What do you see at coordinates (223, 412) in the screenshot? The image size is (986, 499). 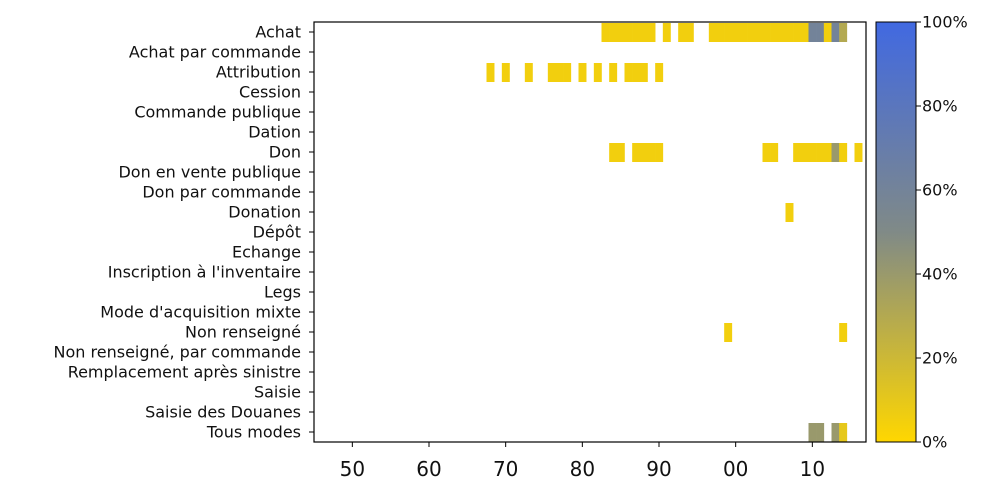 I see `y-tick-label: Saisie des Douanes` at bounding box center [223, 412].